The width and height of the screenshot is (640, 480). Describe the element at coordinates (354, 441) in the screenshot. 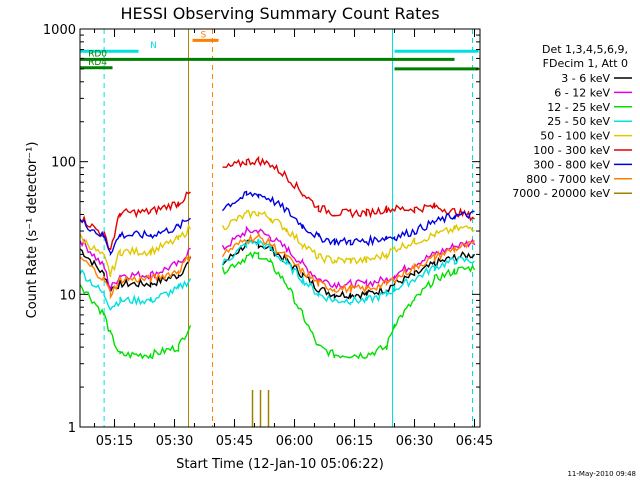

I see `x-tick-label: 06:15` at that location.